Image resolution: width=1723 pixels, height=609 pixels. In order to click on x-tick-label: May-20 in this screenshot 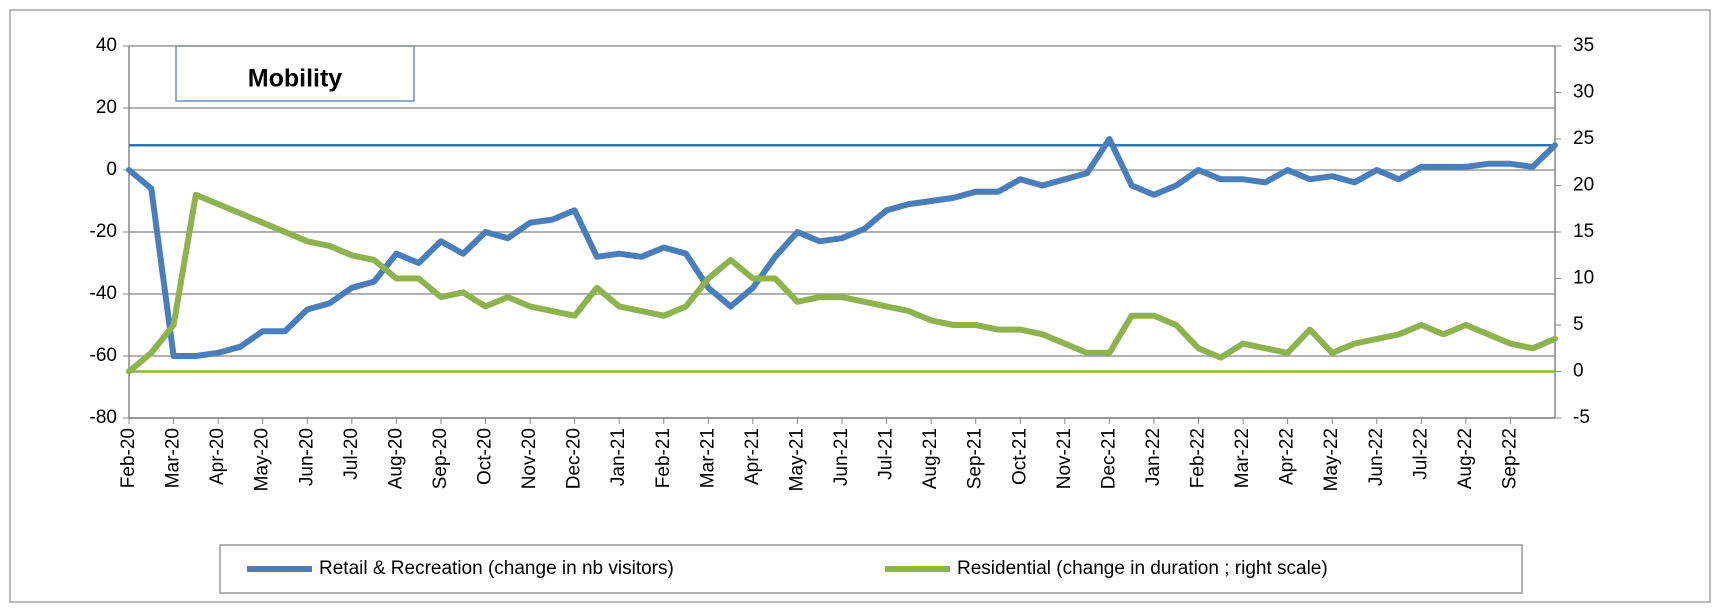, I will do `click(262, 459)`.